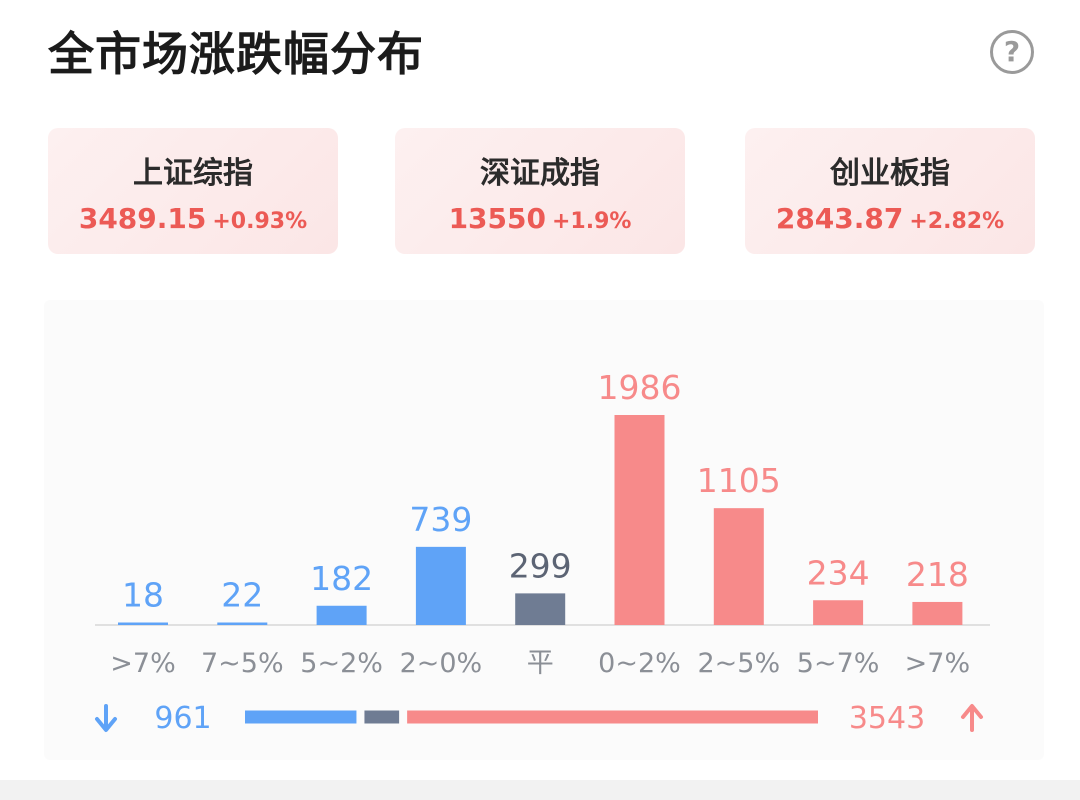 This screenshot has height=800, width=1080. Describe the element at coordinates (972, 718) in the screenshot. I see `arrow-up-icon` at that location.